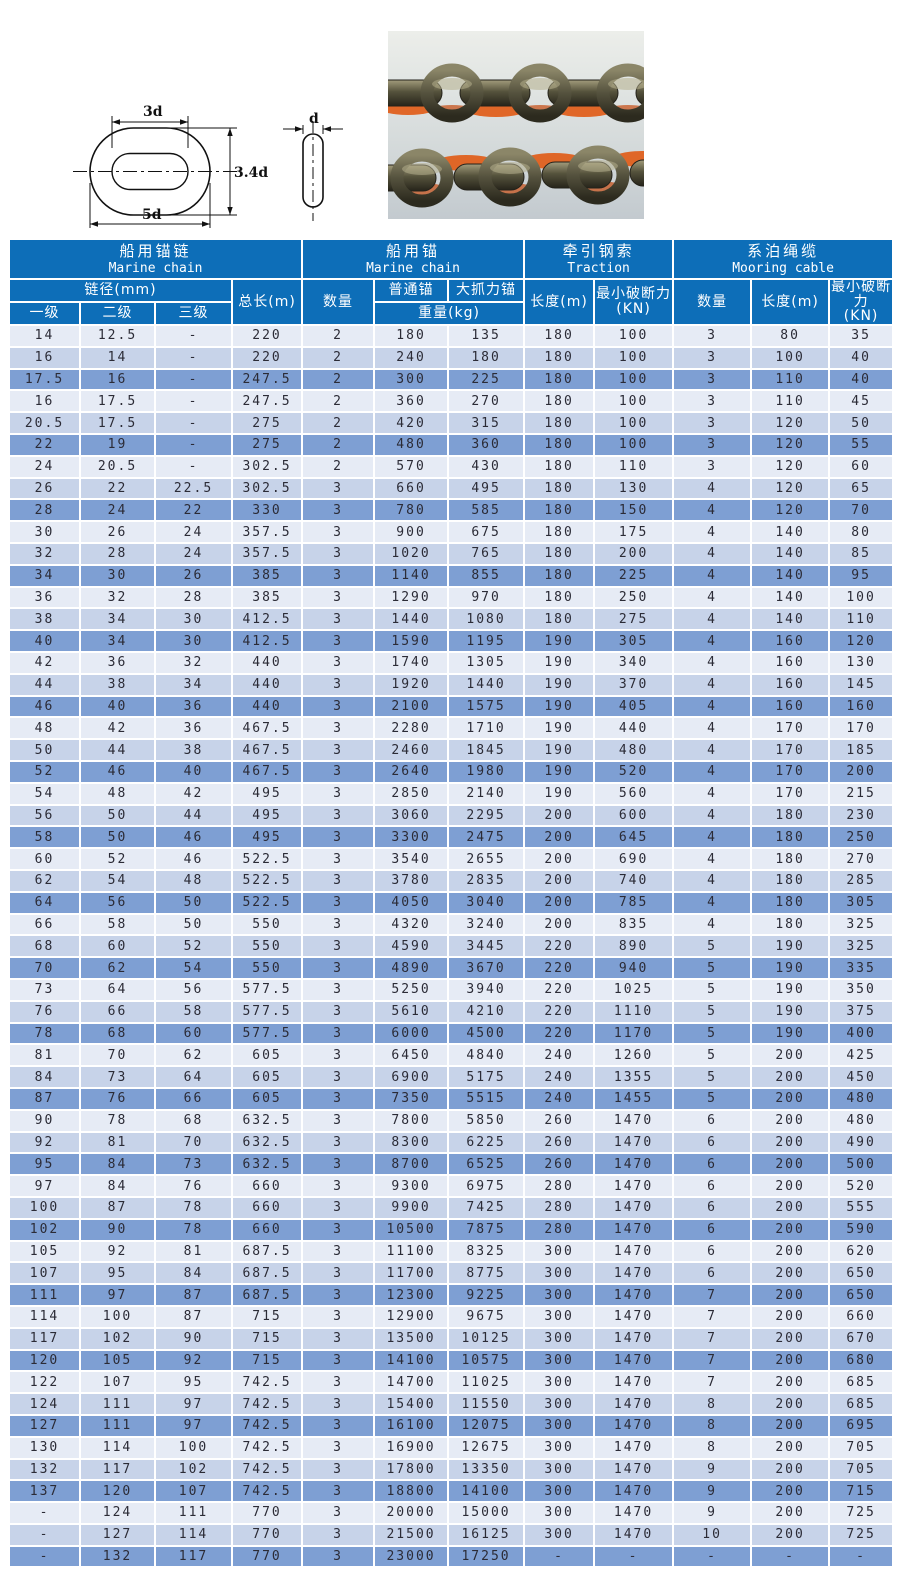 The height and width of the screenshot is (1584, 900). Describe the element at coordinates (861, 597) in the screenshot. I see `table-cell: 100` at that location.